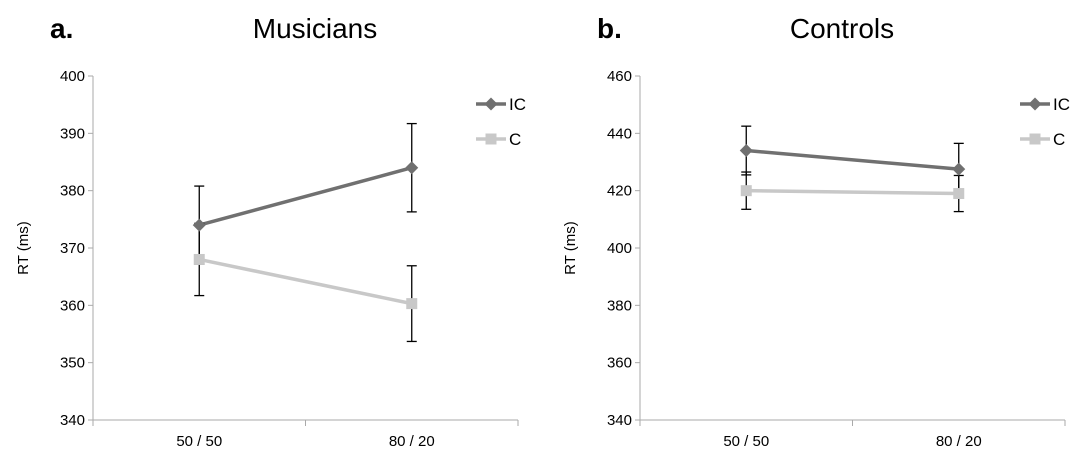 The width and height of the screenshot is (1077, 458). Describe the element at coordinates (619, 191) in the screenshot. I see `y-tick-label: 420` at that location.